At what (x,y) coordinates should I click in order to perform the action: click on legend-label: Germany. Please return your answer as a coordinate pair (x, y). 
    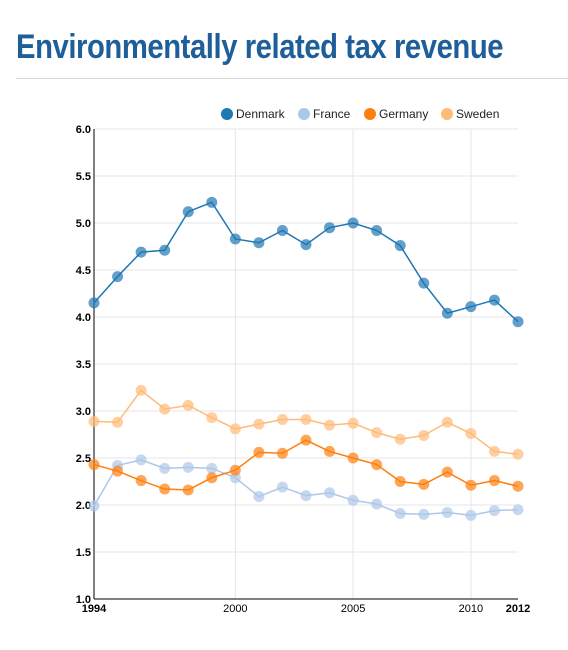
    Looking at the image, I should click on (403, 114).